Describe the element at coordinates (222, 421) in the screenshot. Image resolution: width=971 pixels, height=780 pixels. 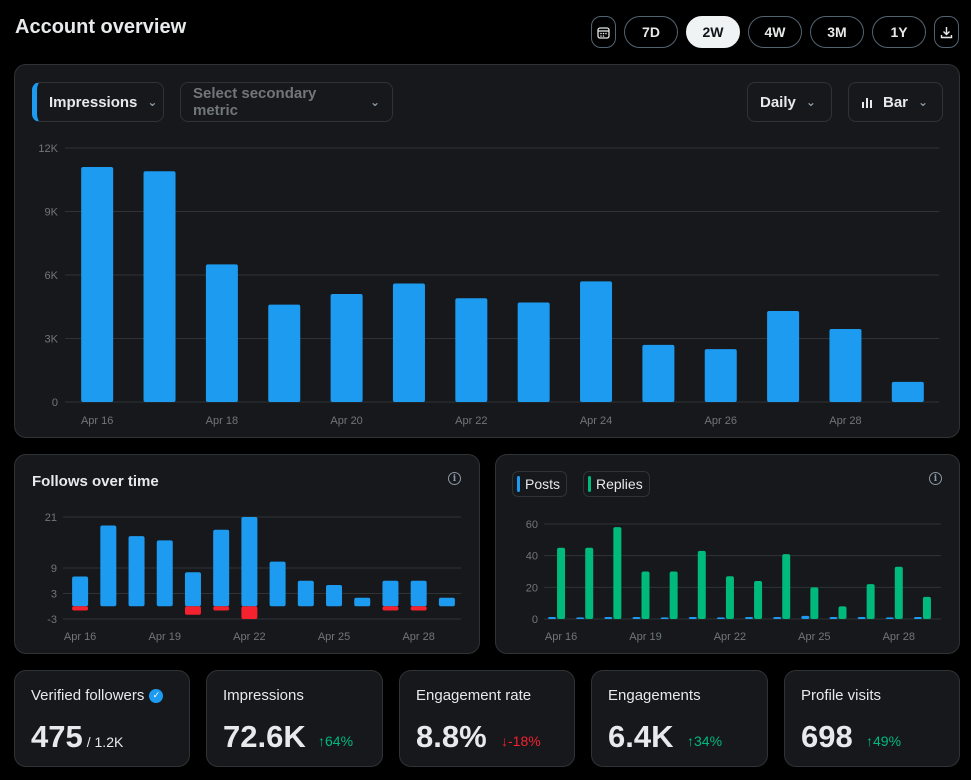
I see `x-tick-label: Apr 18` at that location.